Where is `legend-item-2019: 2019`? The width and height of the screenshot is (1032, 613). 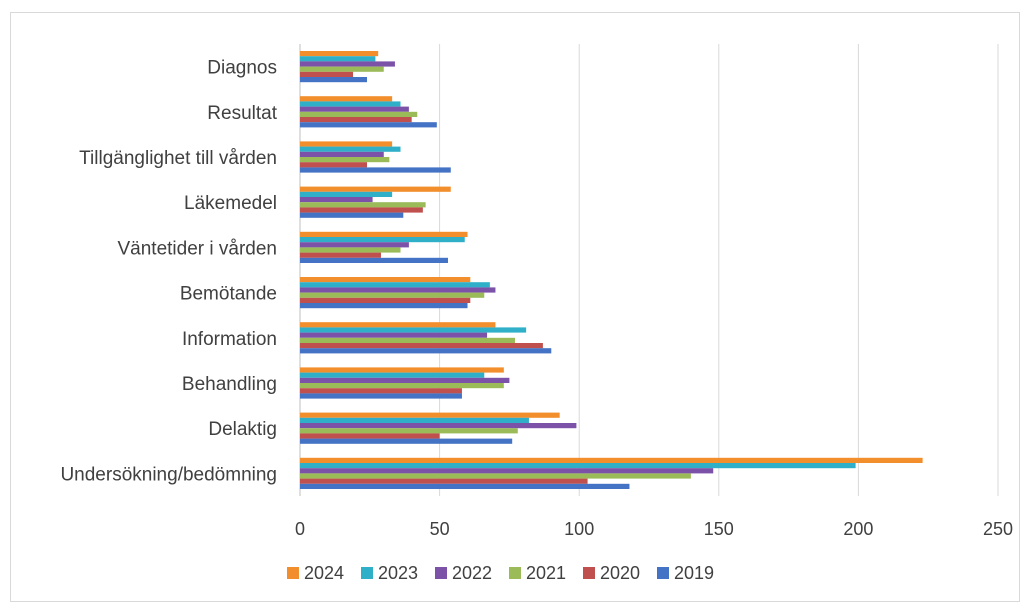
legend-item-2019: 2019 is located at coordinates (685, 573).